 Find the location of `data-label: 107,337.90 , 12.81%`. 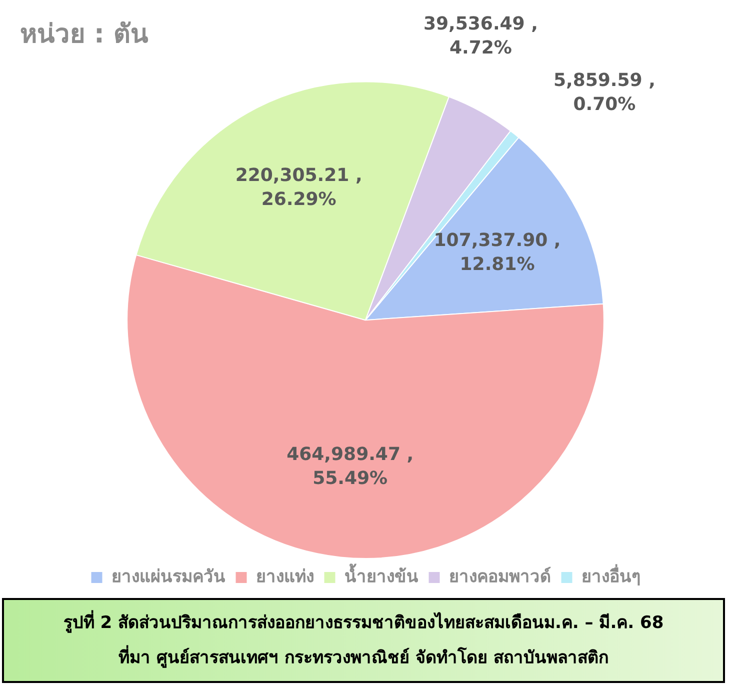

data-label: 107,337.90 , 12.81% is located at coordinates (497, 252).